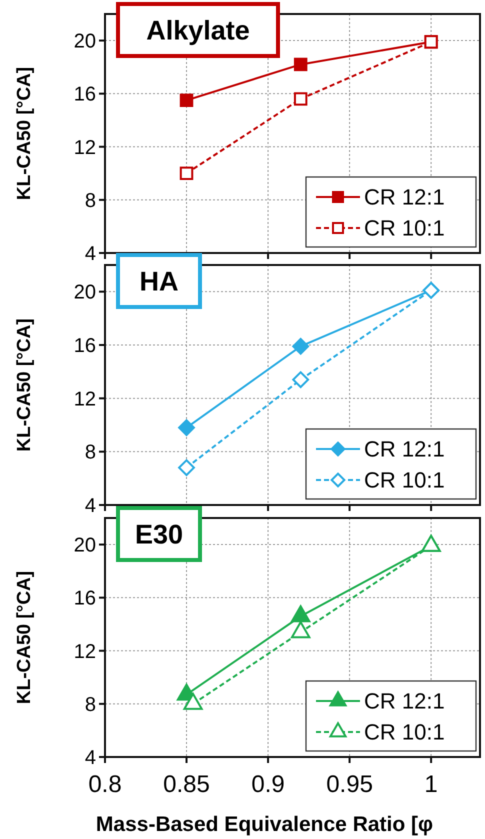 Image resolution: width=485 pixels, height=839 pixels. Describe the element at coordinates (431, 784) in the screenshot. I see `x-tick-label: 1` at that location.